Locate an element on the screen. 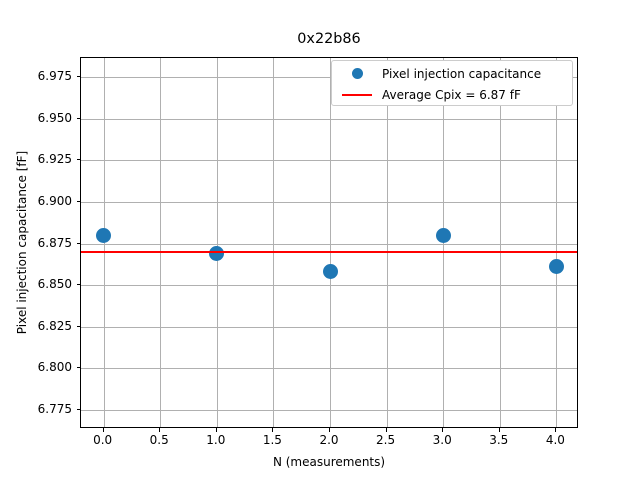  legend-label: Average Cpix = 6.87 fF is located at coordinates (451, 94).